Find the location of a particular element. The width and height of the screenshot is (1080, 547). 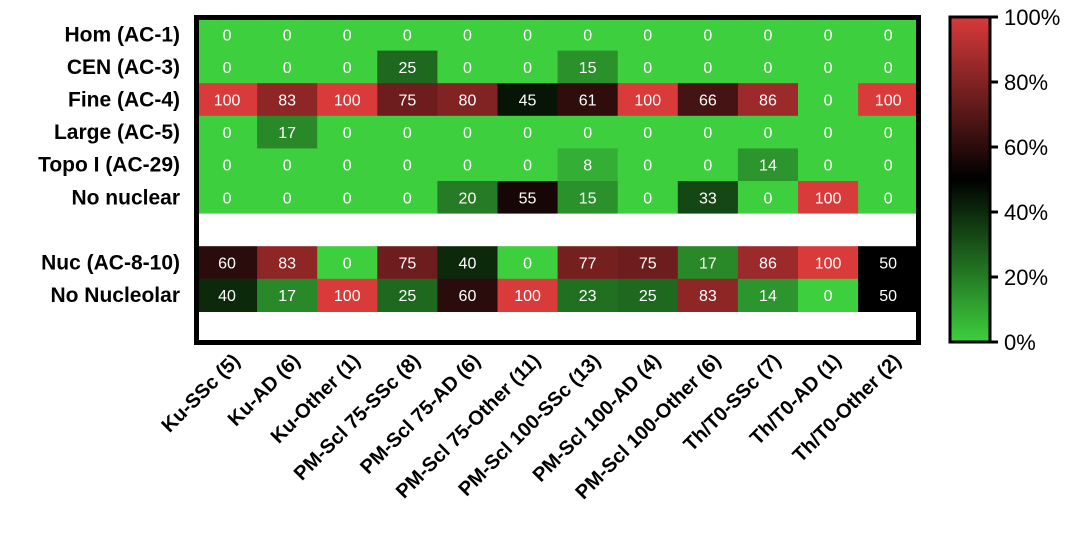

row-label: Nuc (AC-8-10) is located at coordinates (110, 263).